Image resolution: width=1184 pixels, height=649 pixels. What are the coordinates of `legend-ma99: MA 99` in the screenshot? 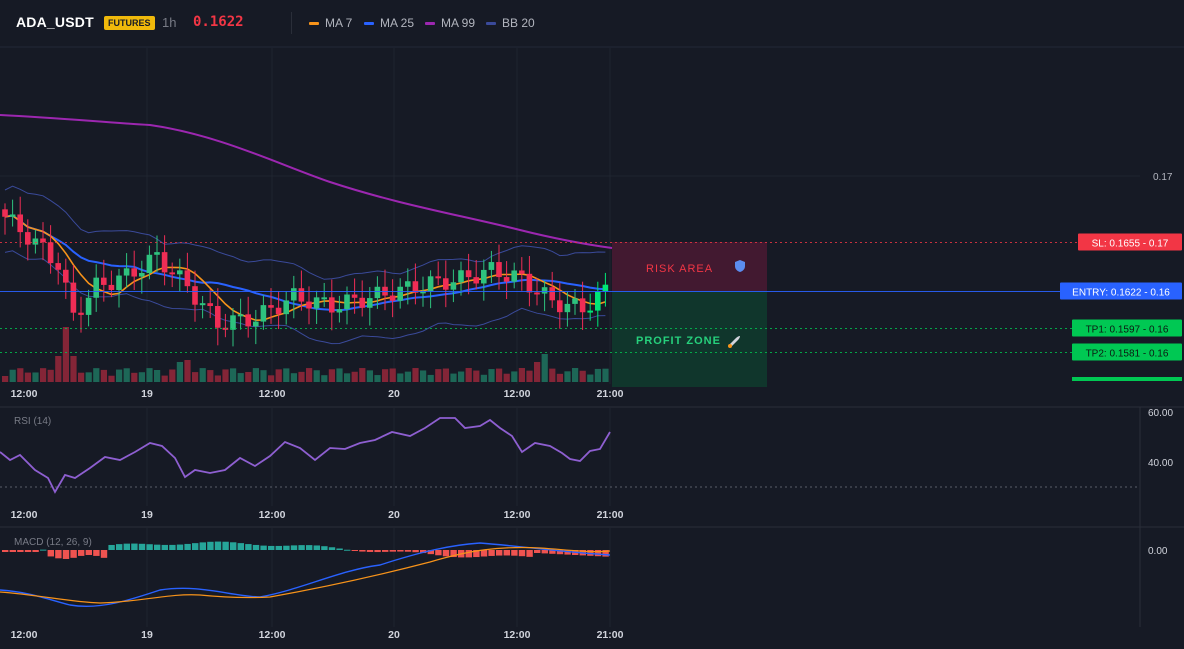 It's located at (450, 23).